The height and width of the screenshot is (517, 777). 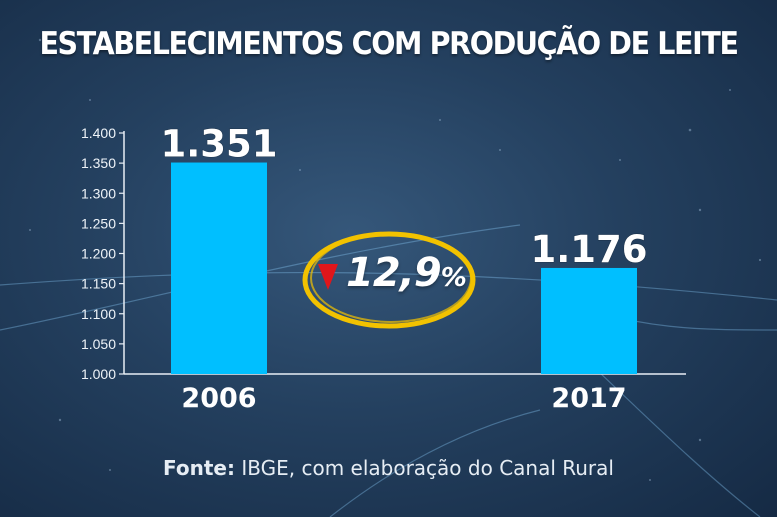 I want to click on y-tick-label: 1.000, so click(x=98, y=374).